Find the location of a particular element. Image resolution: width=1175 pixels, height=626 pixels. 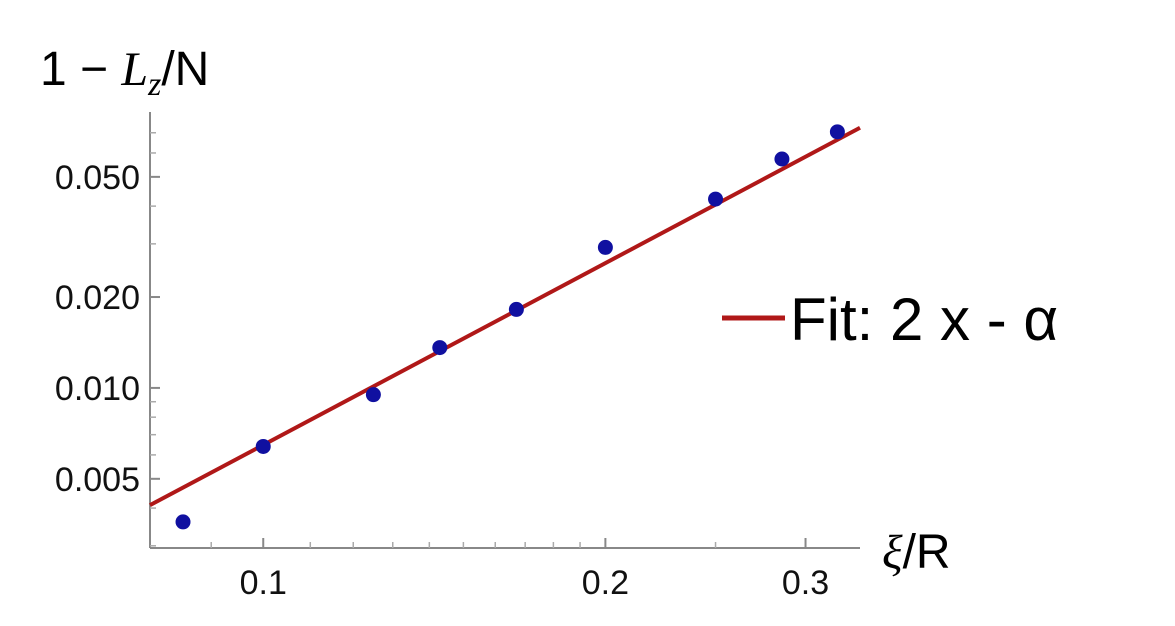

legend: Fit: 2 x - α is located at coordinates (890, 319).